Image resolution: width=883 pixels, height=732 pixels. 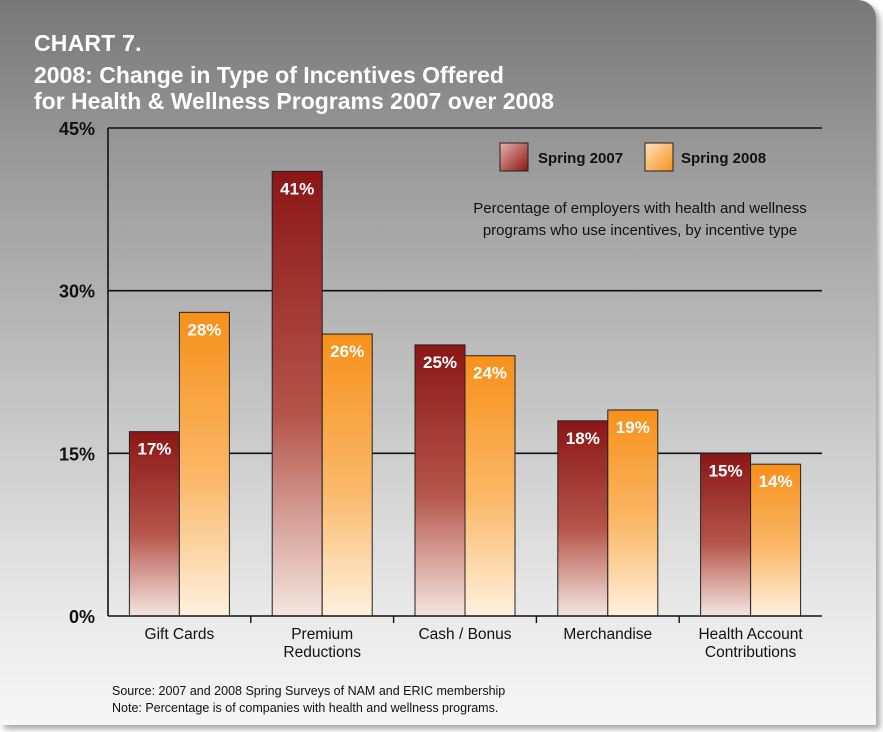 I want to click on data-label: 24%, so click(x=490, y=373).